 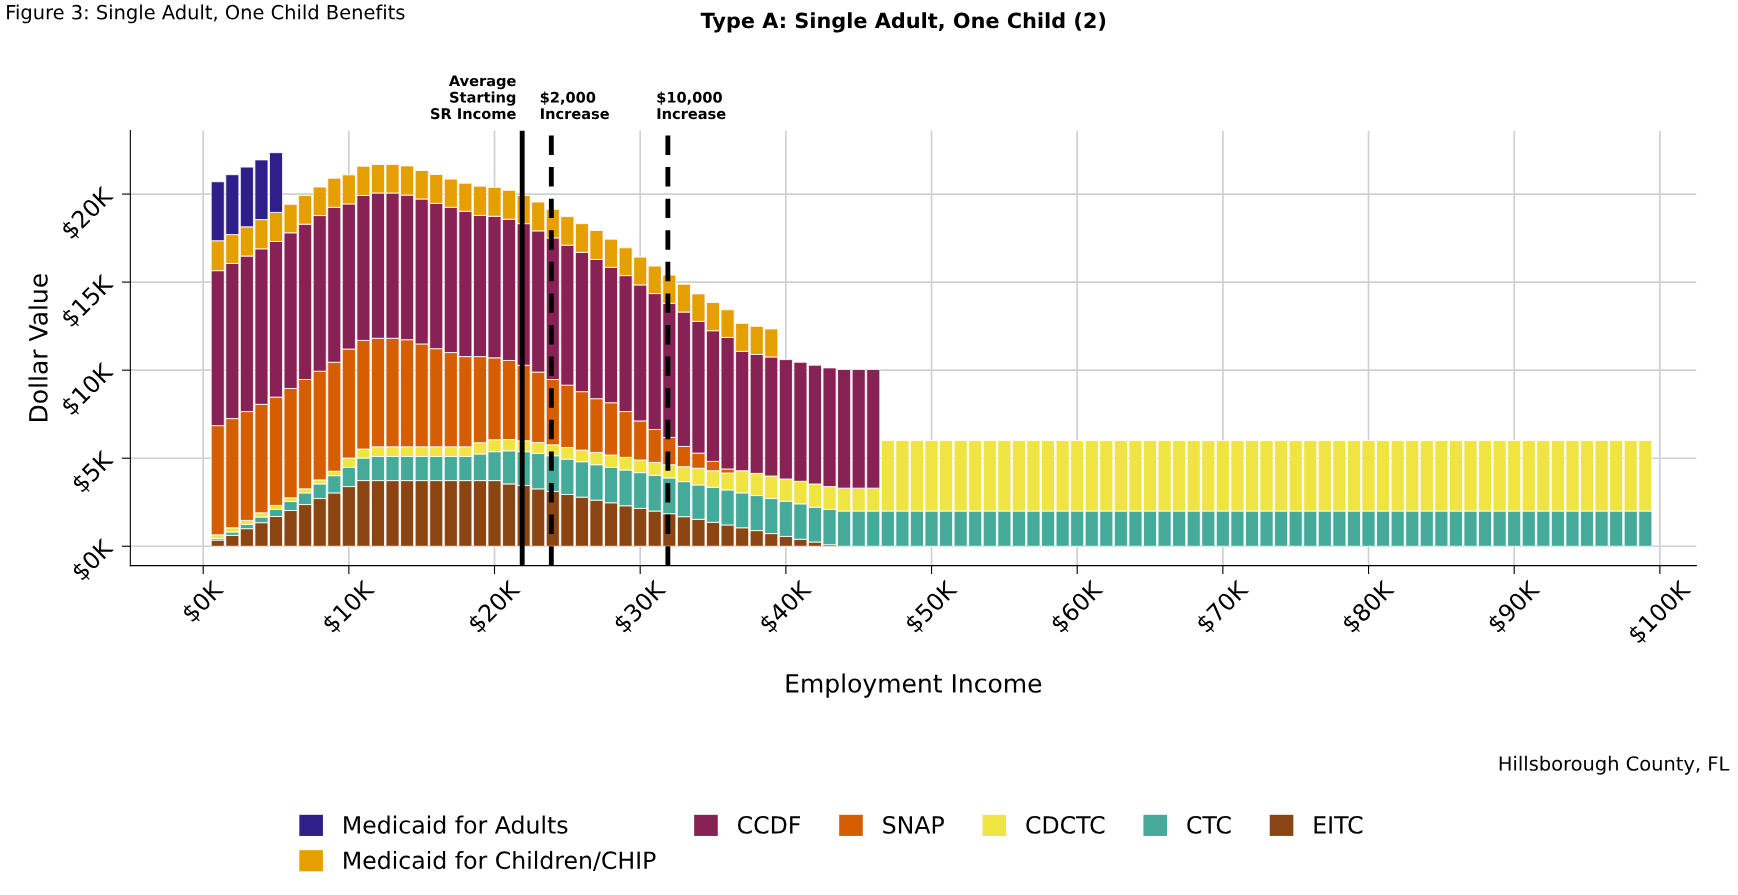 What do you see at coordinates (1338, 824) in the screenshot?
I see `legend-label: EITC` at bounding box center [1338, 824].